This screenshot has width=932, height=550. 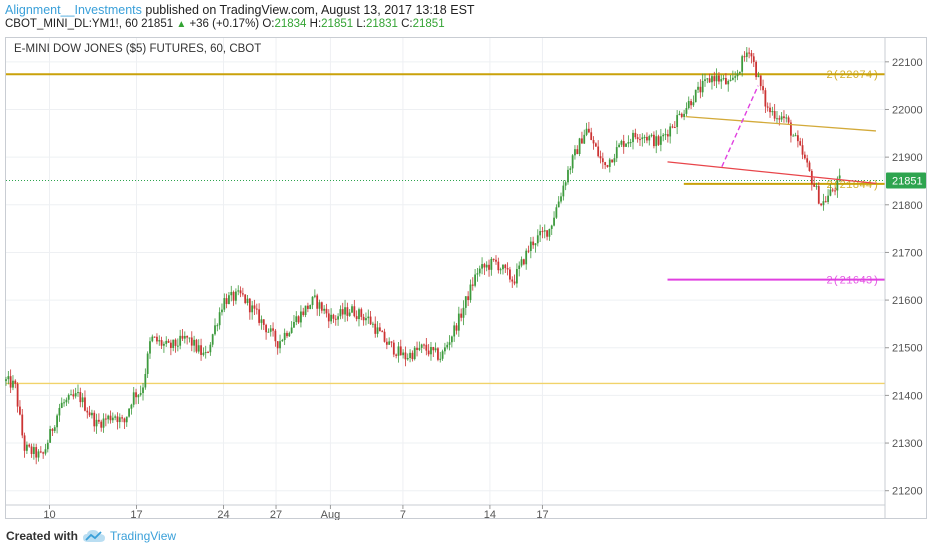 I want to click on author-link: Alignment__Investments, so click(x=73, y=10).